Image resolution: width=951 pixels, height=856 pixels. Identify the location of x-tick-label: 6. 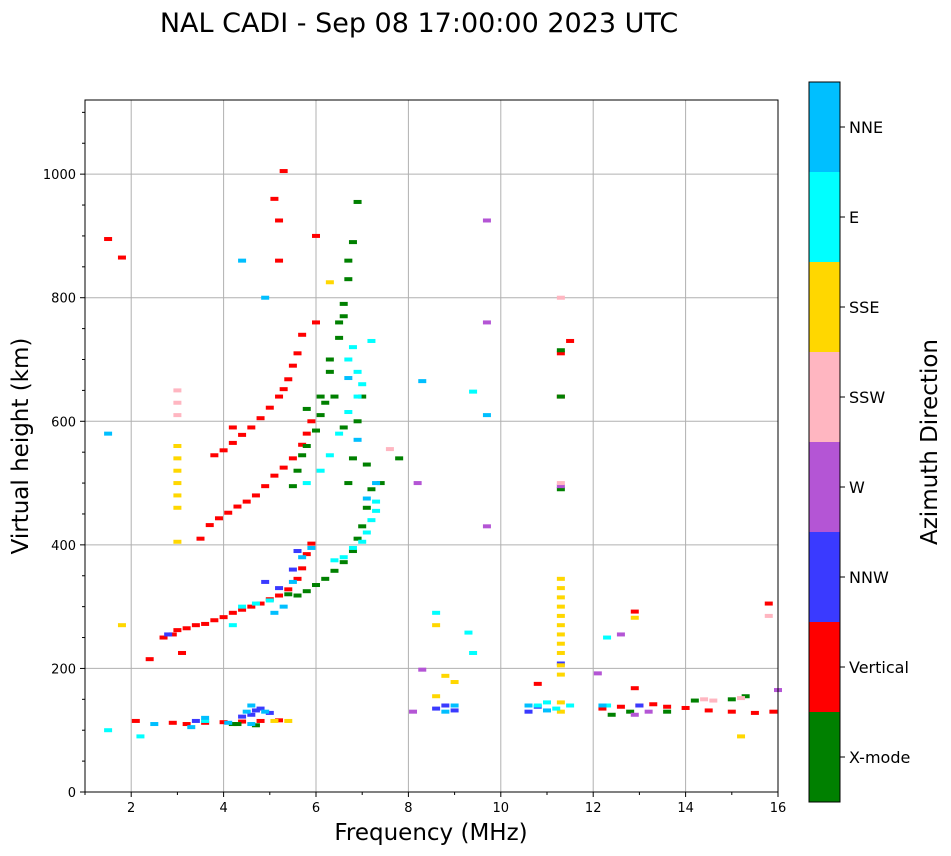
(316, 808).